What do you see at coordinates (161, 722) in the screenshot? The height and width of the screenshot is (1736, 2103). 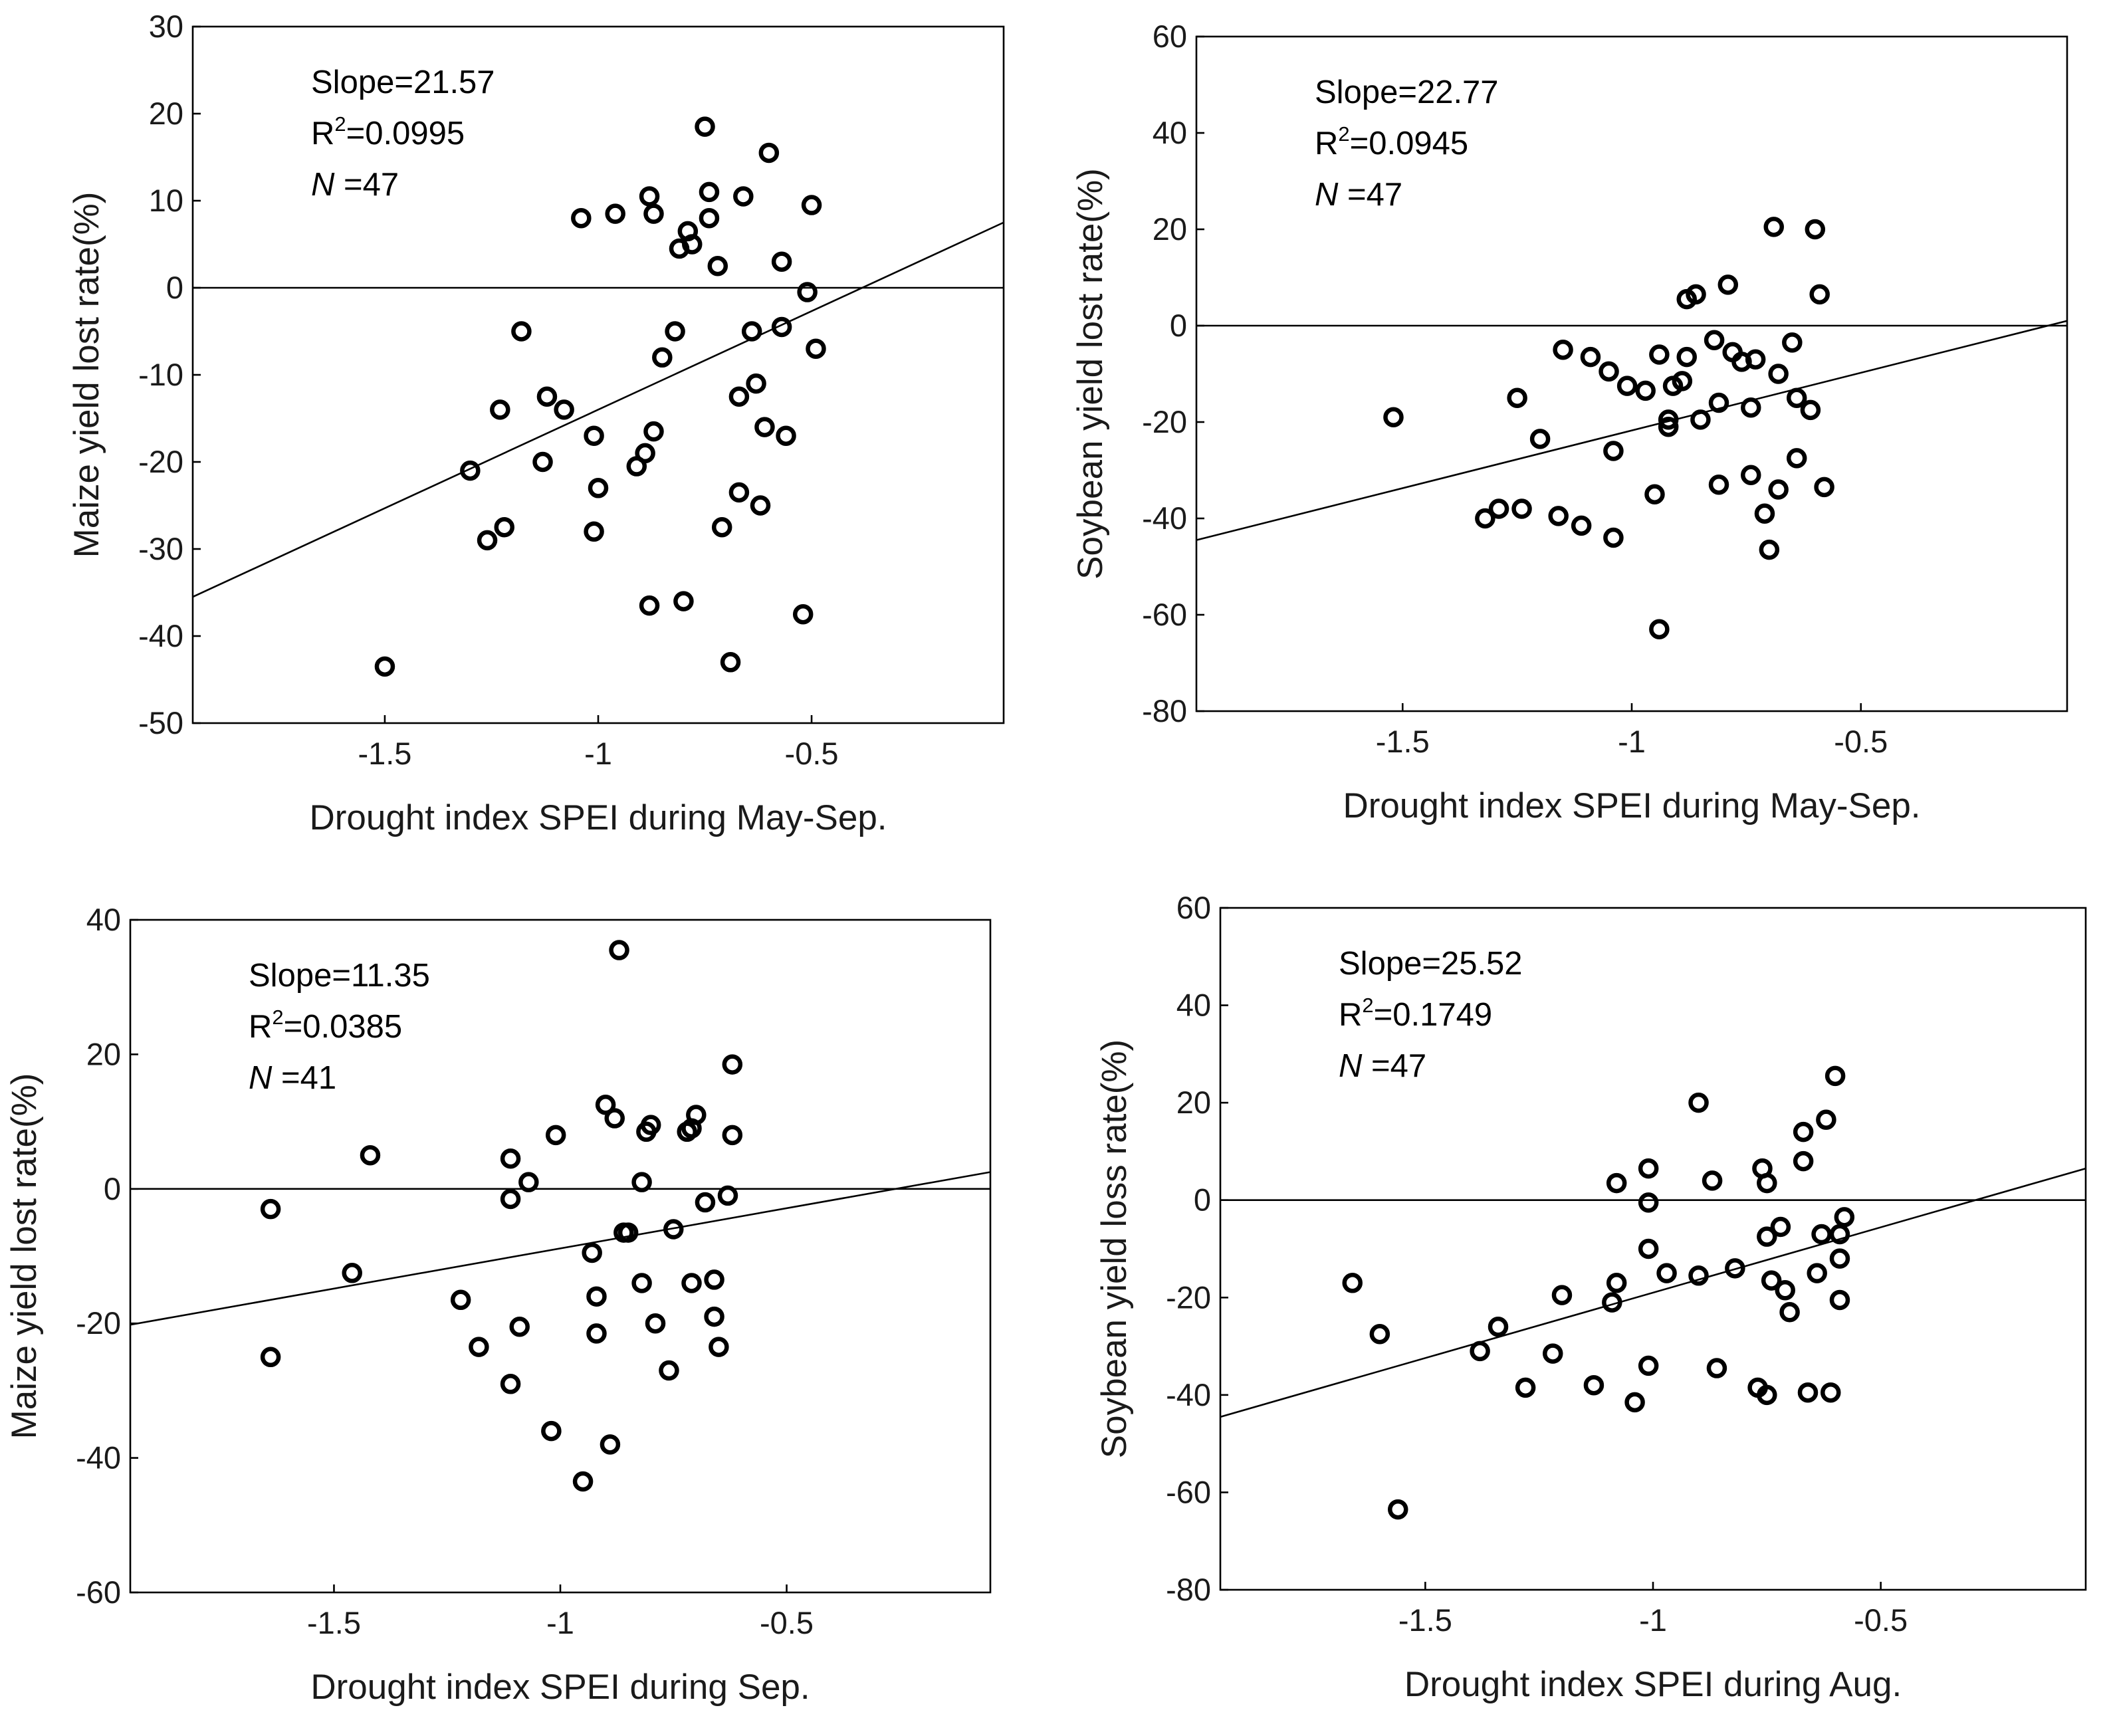 I see `y-tick-label: -50` at bounding box center [161, 722].